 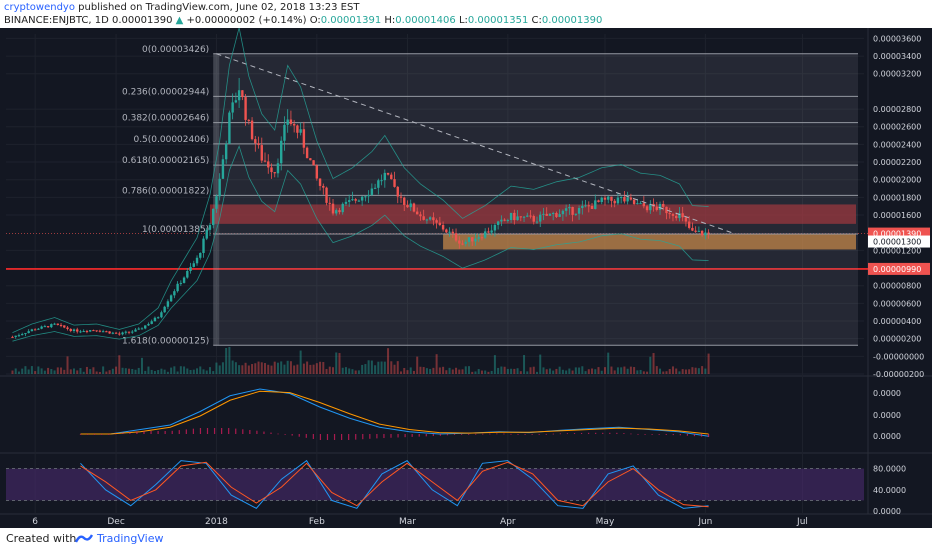 What do you see at coordinates (704, 522) in the screenshot?
I see `time-tick-label: Jun` at bounding box center [704, 522].